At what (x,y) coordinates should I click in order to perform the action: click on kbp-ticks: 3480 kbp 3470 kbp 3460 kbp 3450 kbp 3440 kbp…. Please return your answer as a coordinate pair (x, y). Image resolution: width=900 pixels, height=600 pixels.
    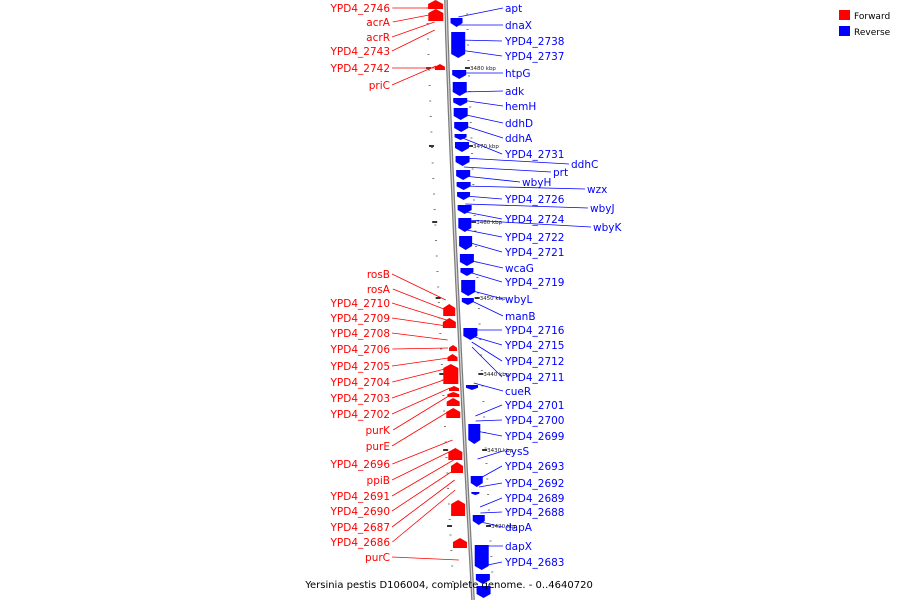
    Looking at the image, I should click on (471, 298).